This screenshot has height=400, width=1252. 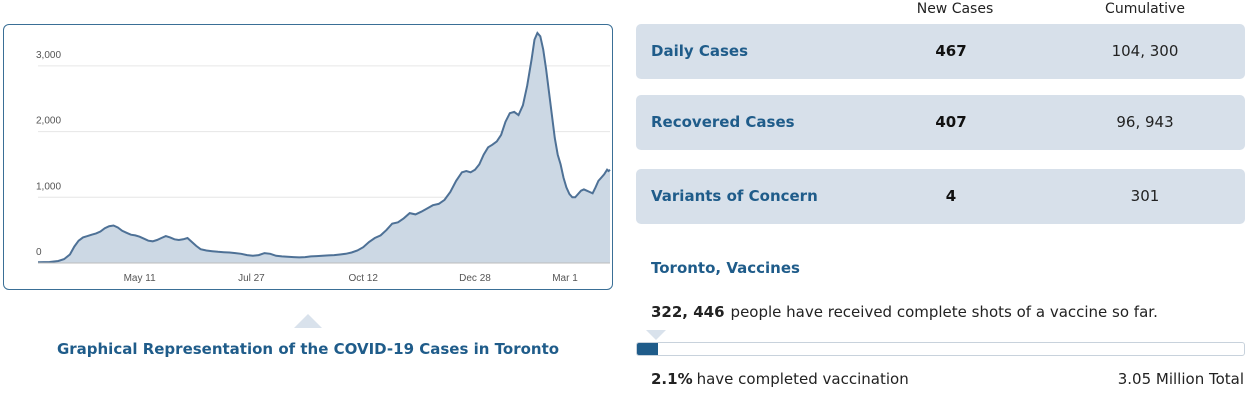 I want to click on row-cumulative-value: 96, 943, so click(x=1145, y=122).